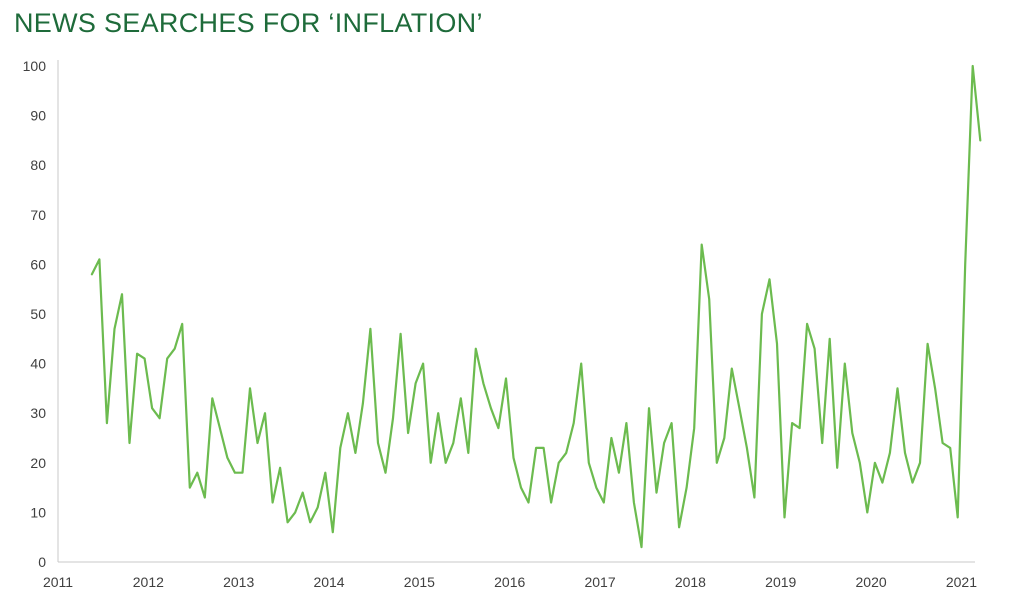 The image size is (1024, 612). What do you see at coordinates (690, 582) in the screenshot?
I see `x-tick-label: 2018` at bounding box center [690, 582].